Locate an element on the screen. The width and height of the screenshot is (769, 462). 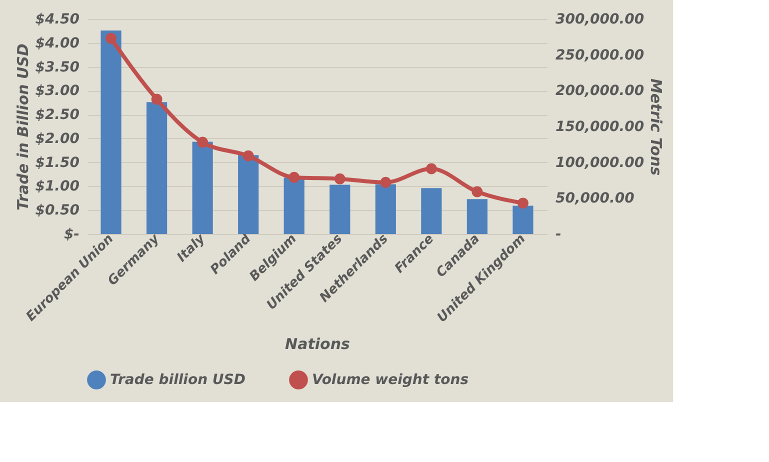
legend-label: Trade billion USD is located at coordinates (178, 380).